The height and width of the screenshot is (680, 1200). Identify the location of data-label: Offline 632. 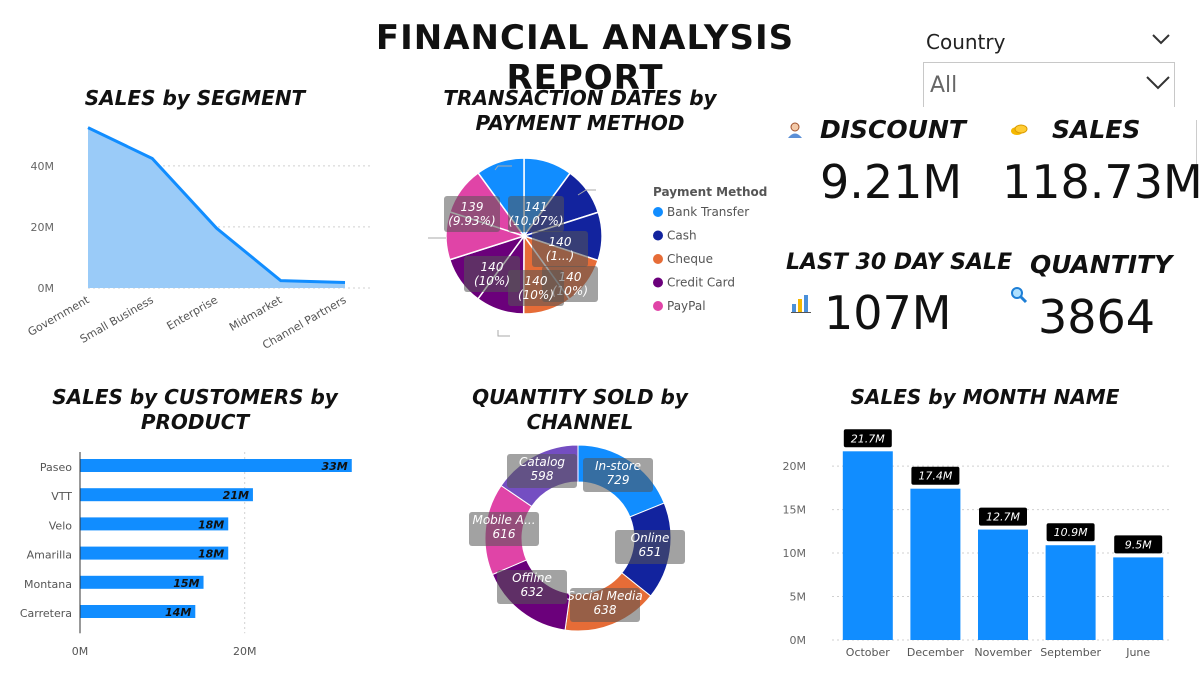
(532, 585).